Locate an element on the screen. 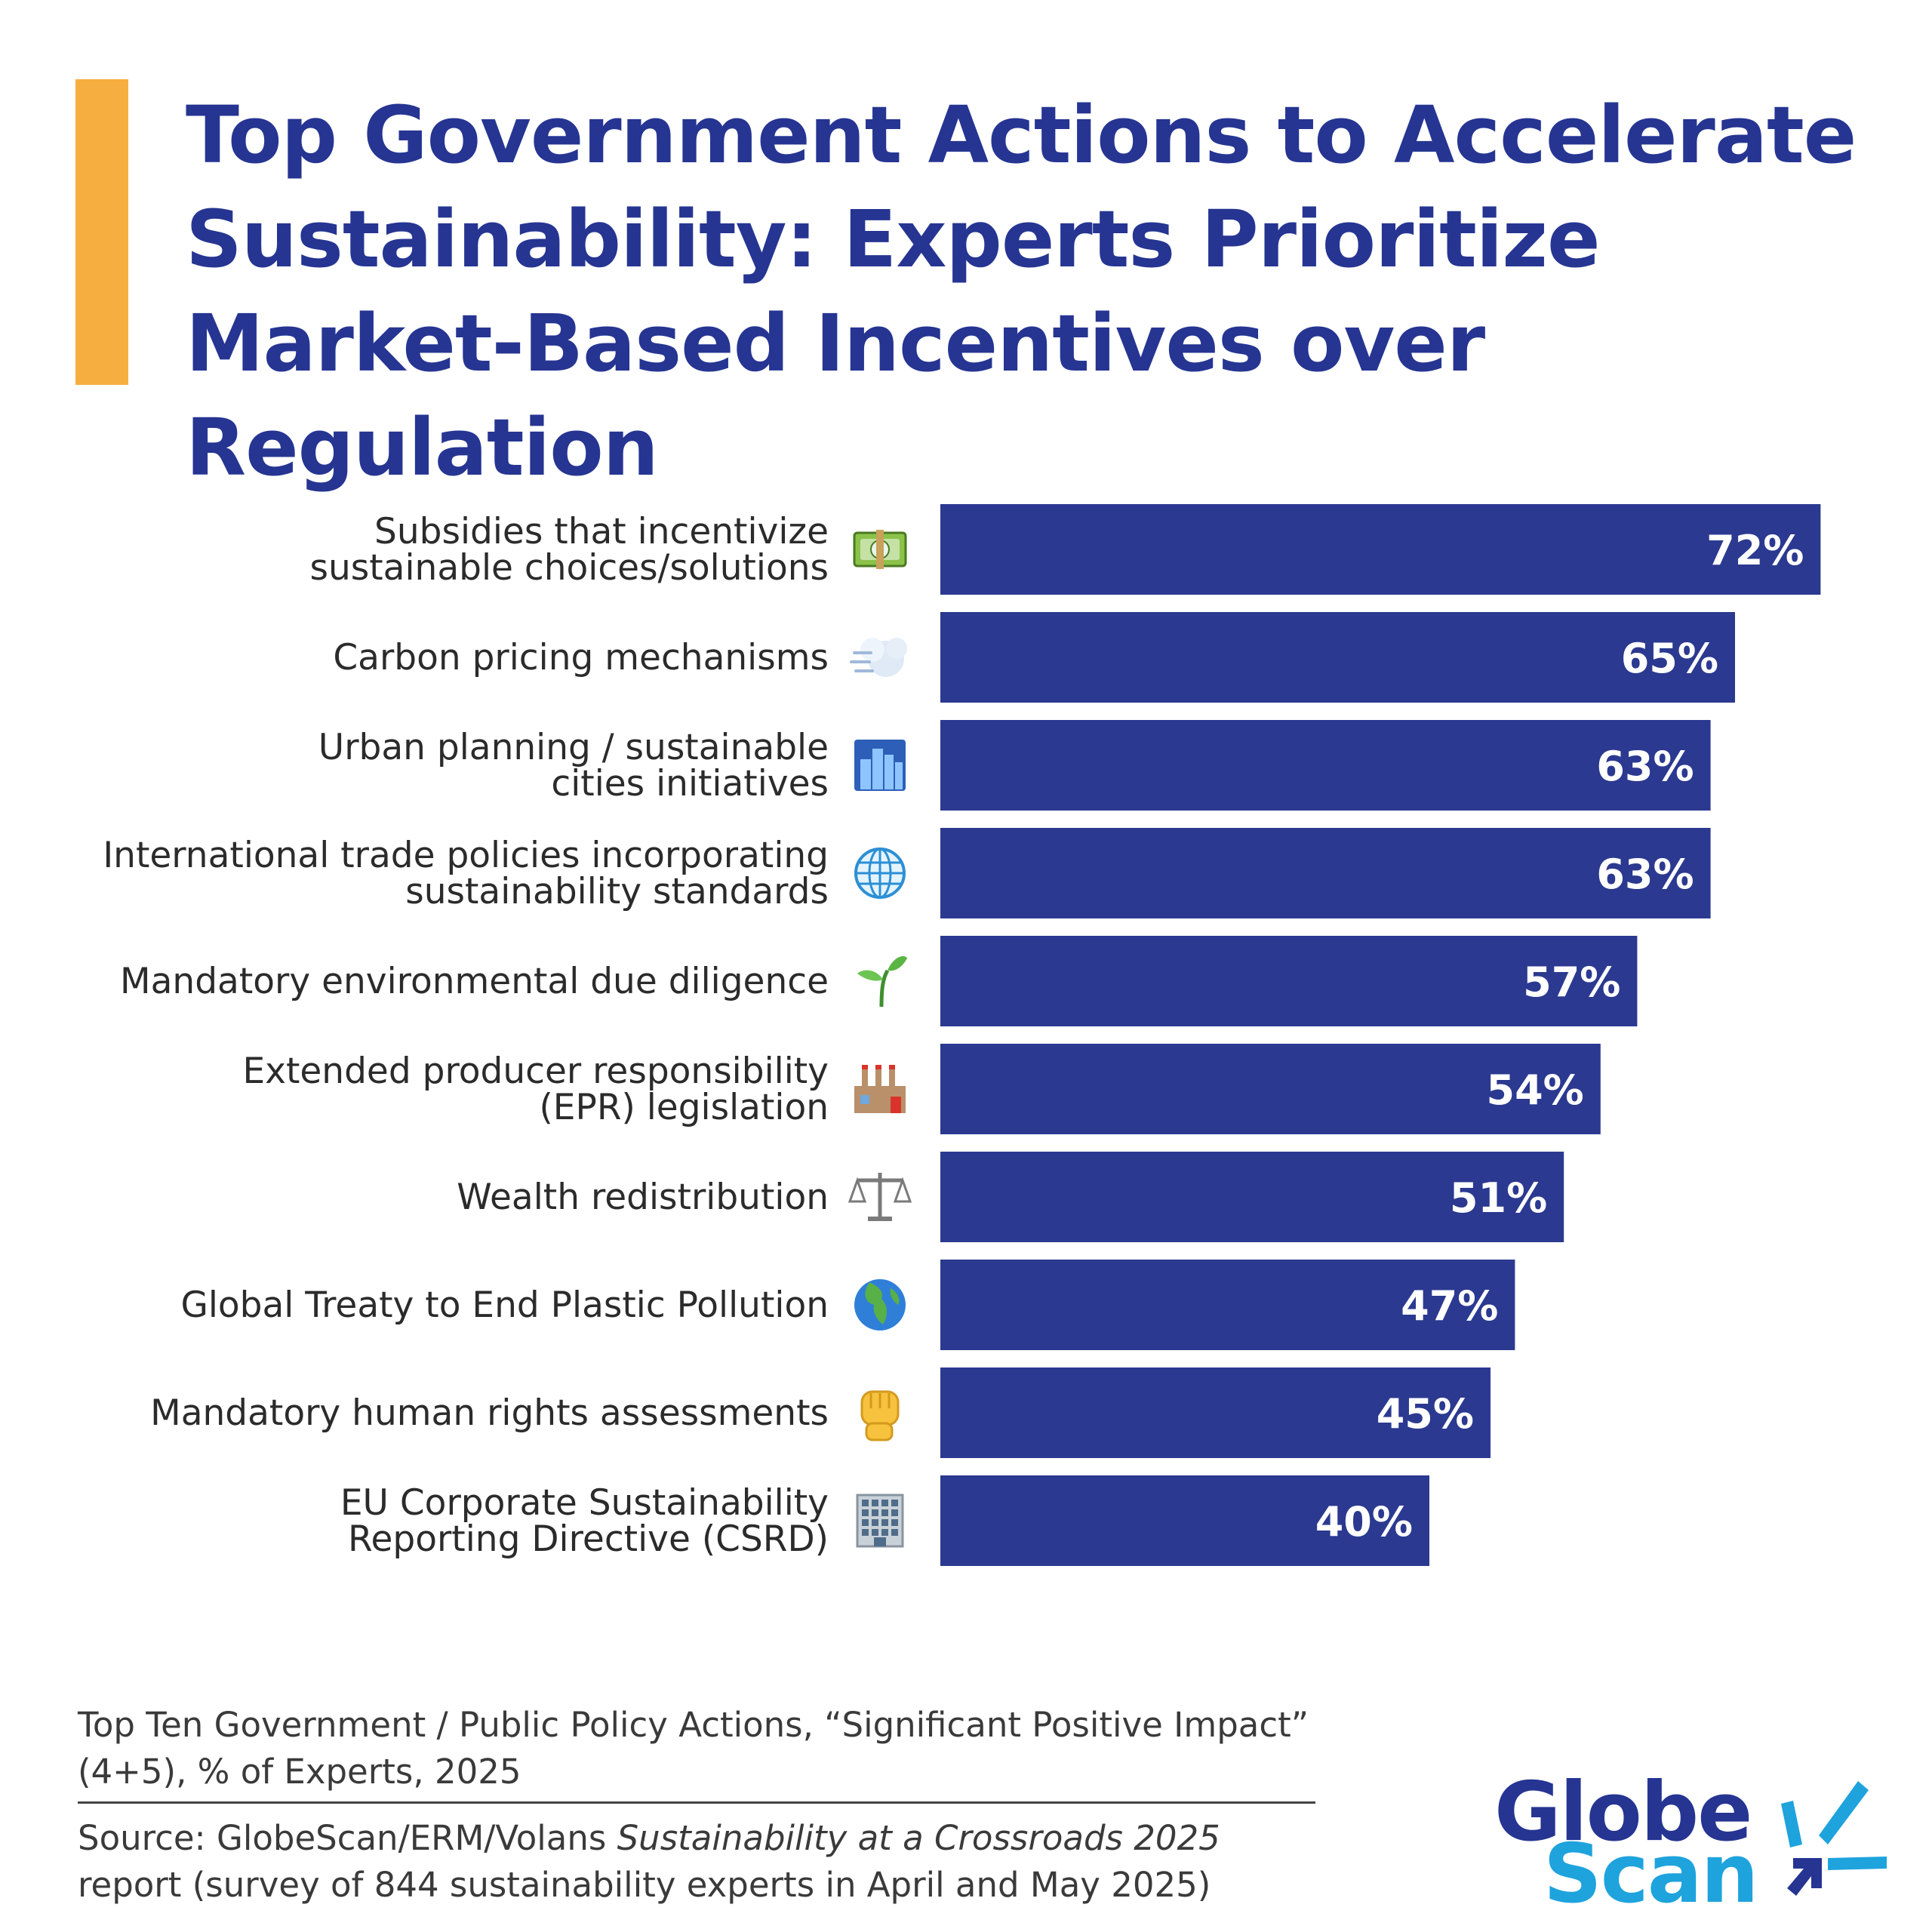 Image resolution: width=1932 pixels, height=1932 pixels. footer-divider is located at coordinates (696, 1802).